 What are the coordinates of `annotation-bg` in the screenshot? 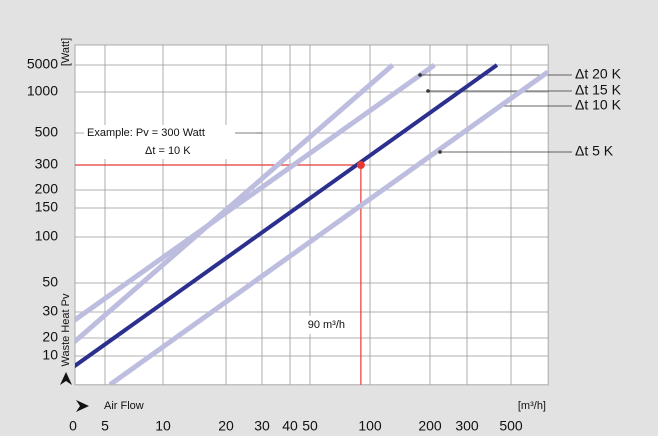 It's located at (170, 142).